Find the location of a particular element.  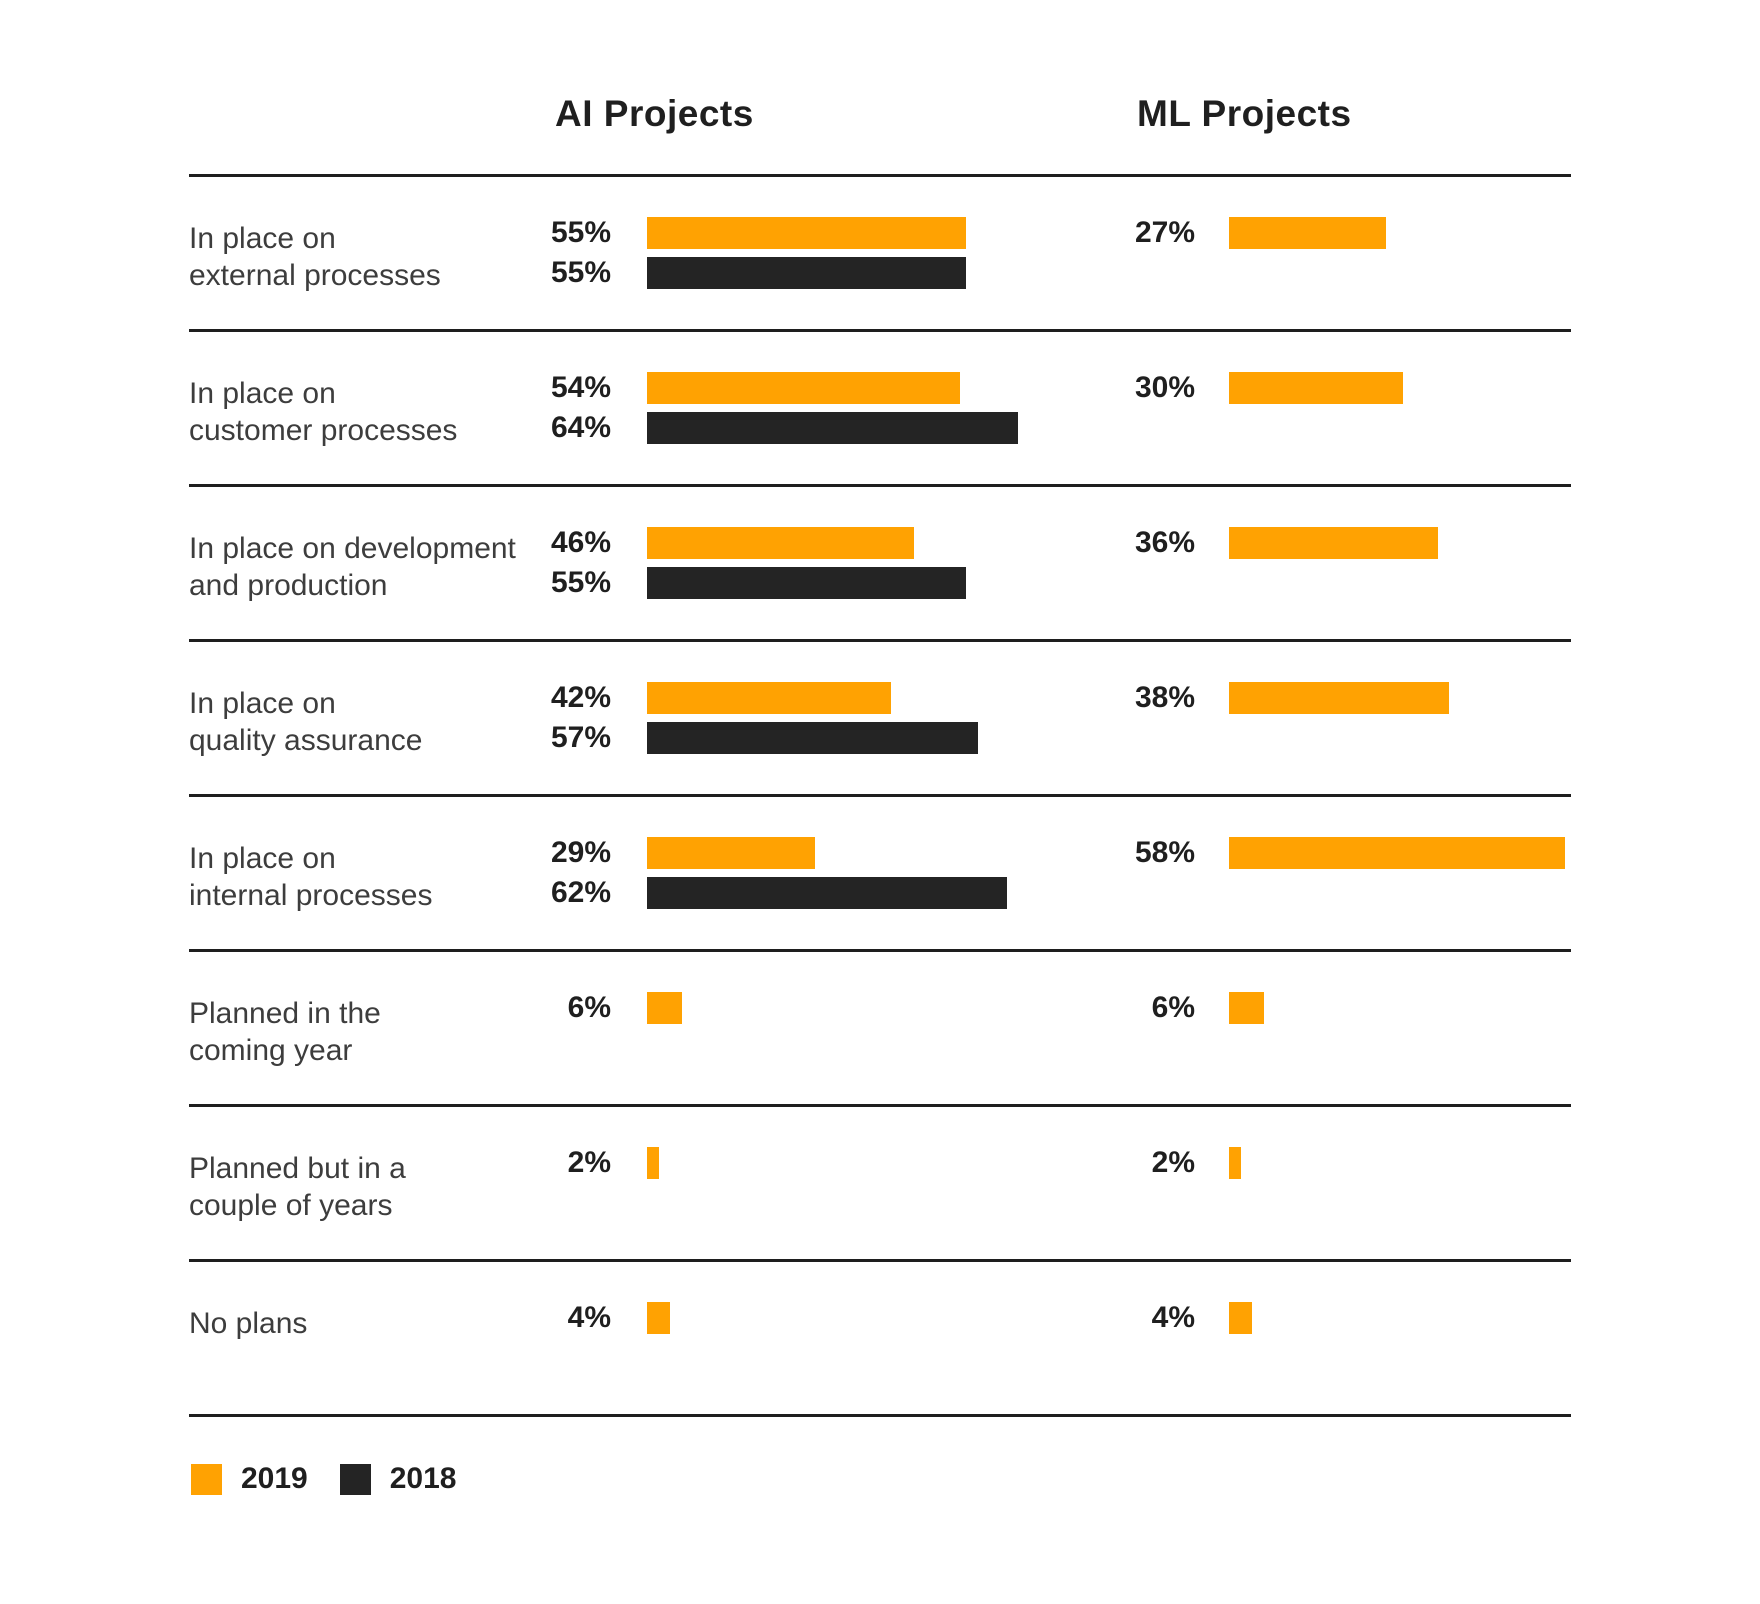

category-label: In place on external processes is located at coordinates (359, 255).